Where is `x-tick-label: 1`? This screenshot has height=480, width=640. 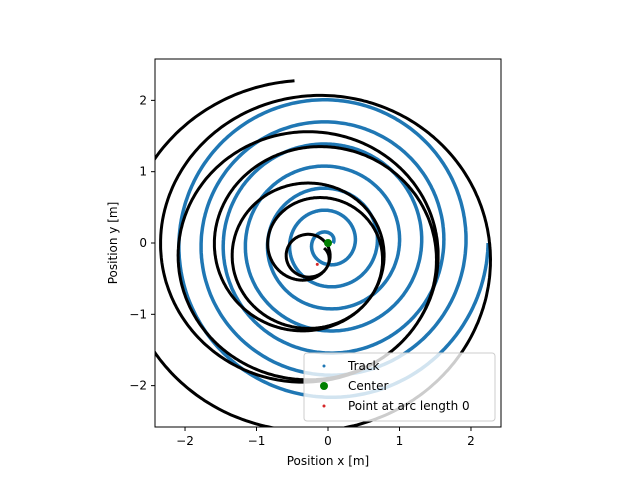 x-tick-label: 1 is located at coordinates (400, 441).